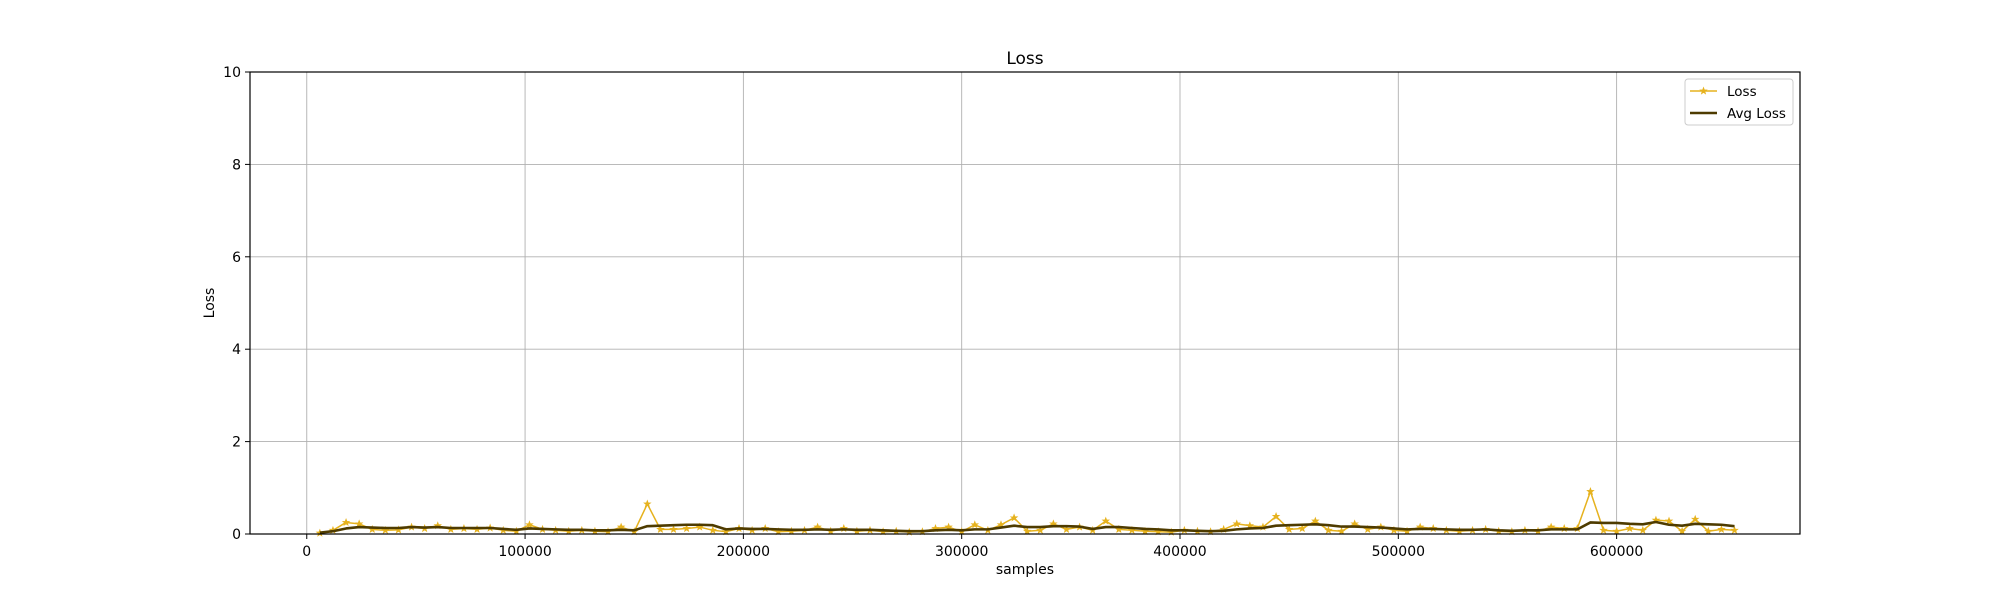  What do you see at coordinates (210, 303) in the screenshot?
I see `y-axis-label: Loss` at bounding box center [210, 303].